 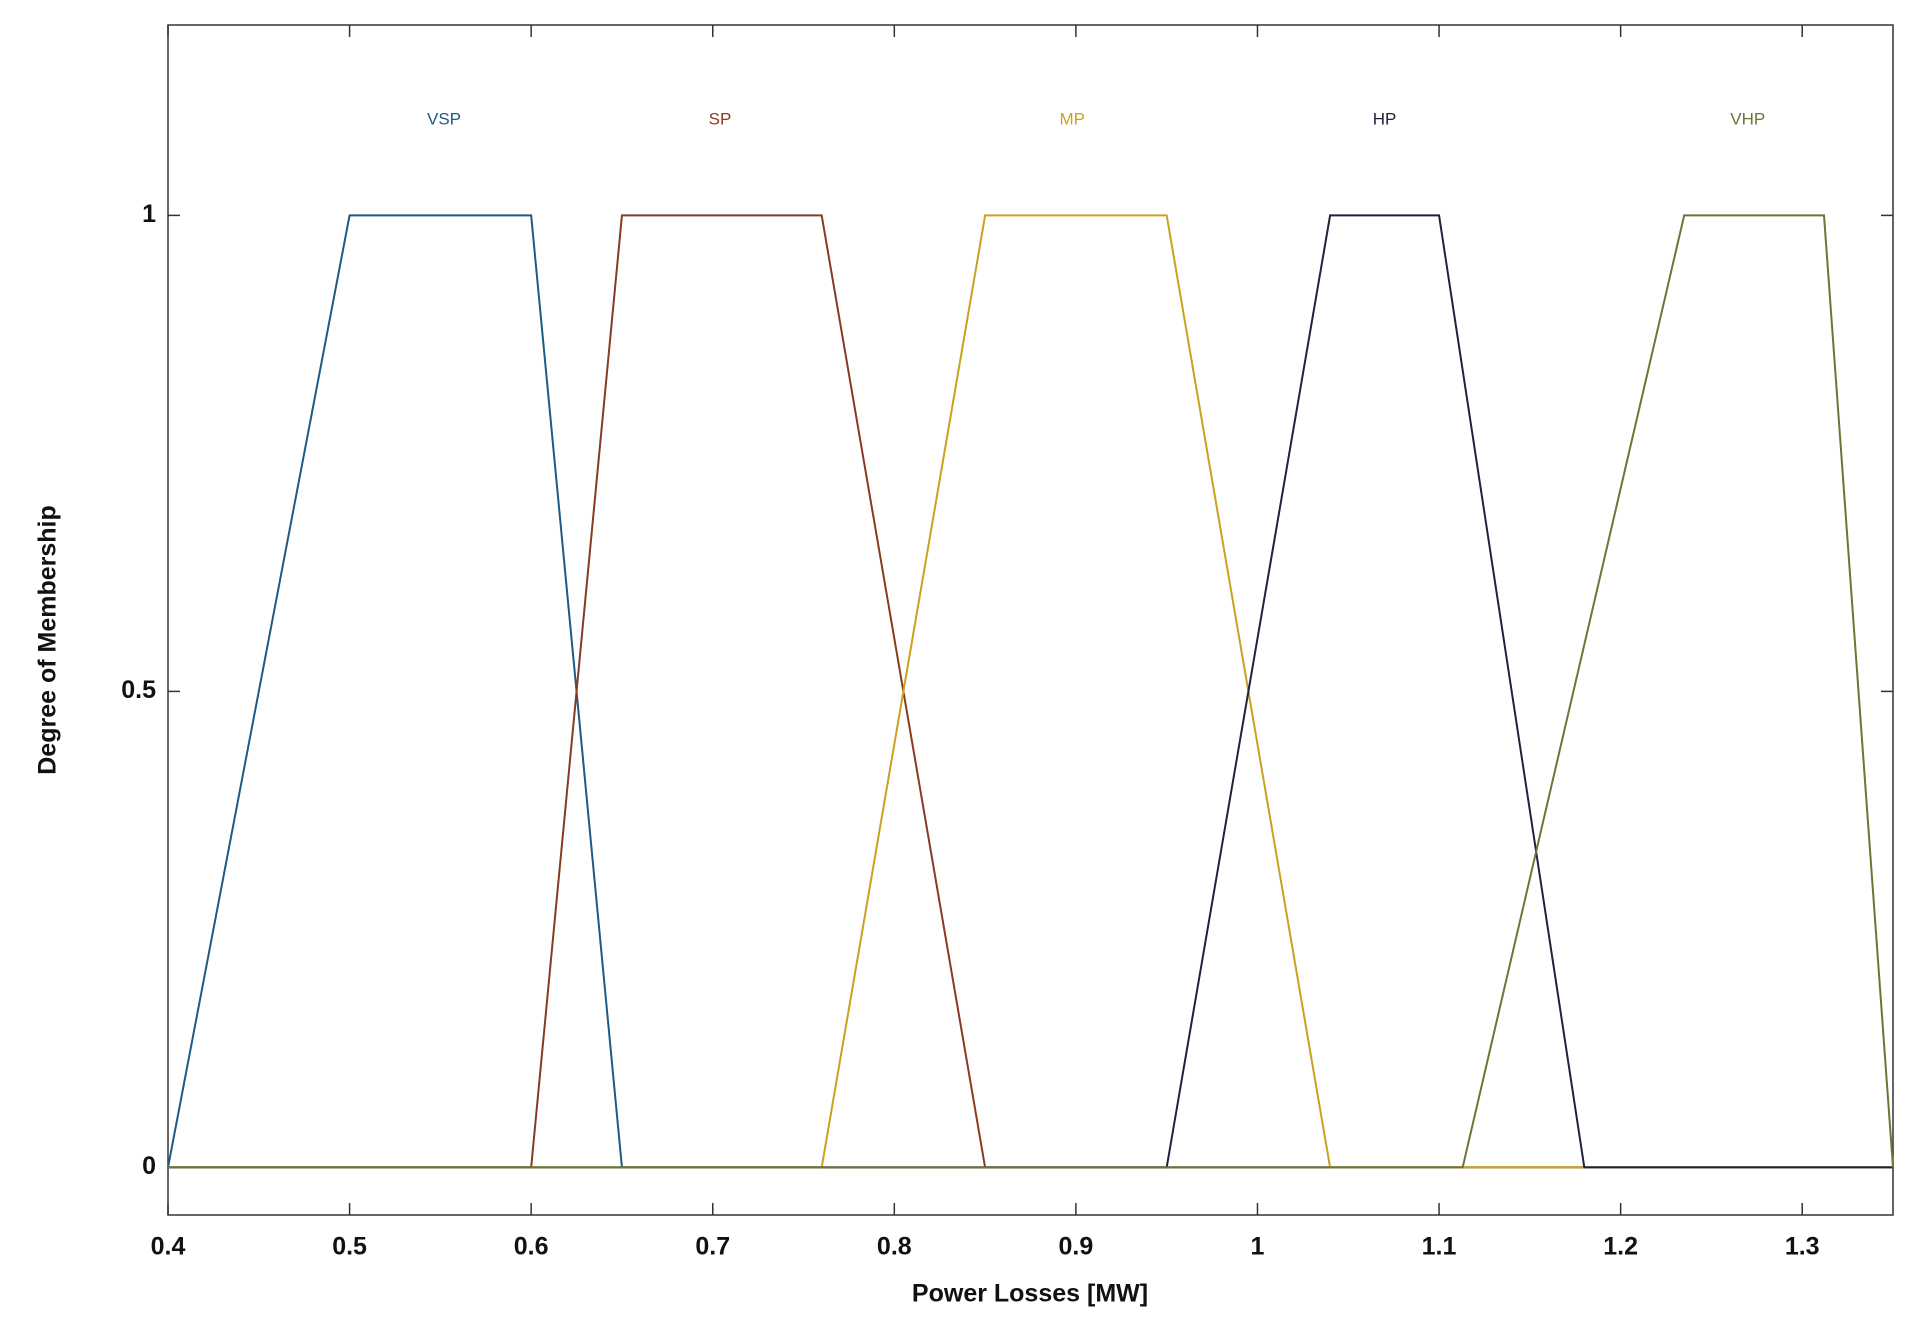 I want to click on series-label: SP, so click(x=720, y=119).